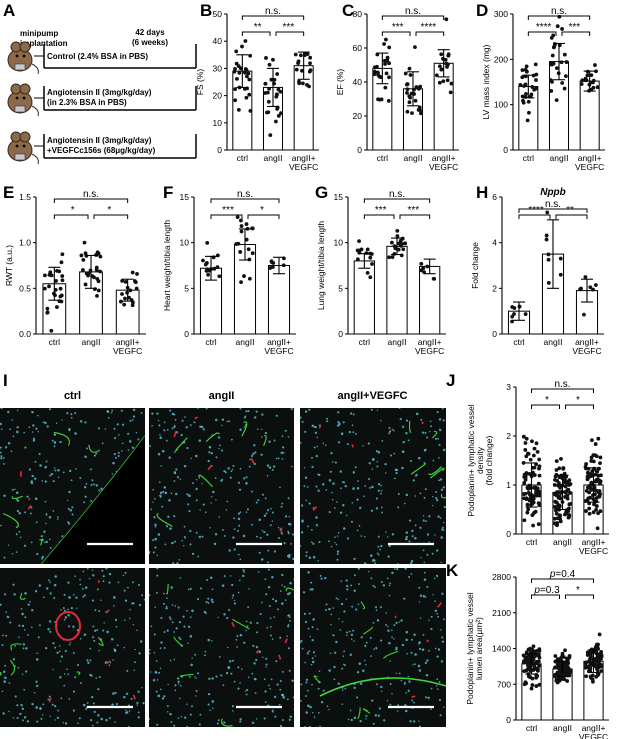  Describe the element at coordinates (206, 10) in the screenshot. I see `panel-label-b: B` at that location.